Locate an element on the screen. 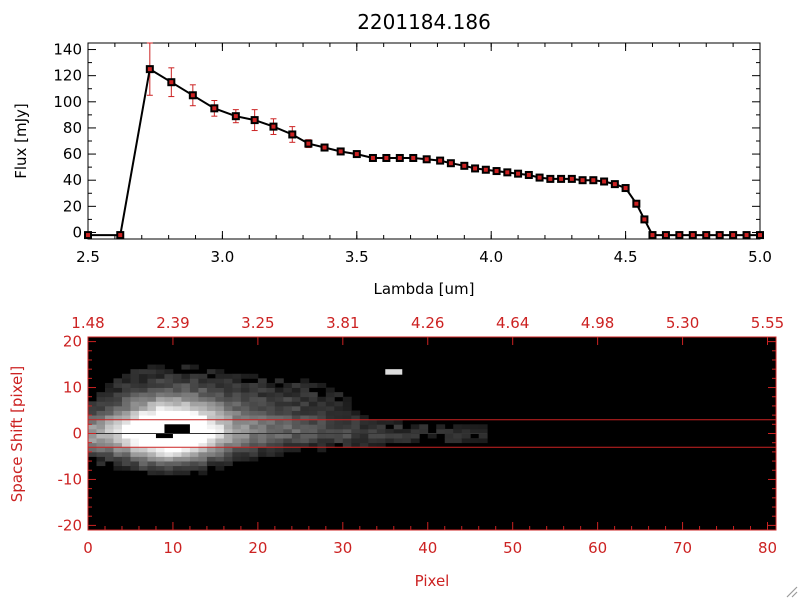 This screenshot has width=800, height=600. resize-grip-icon is located at coordinates (791, 591).